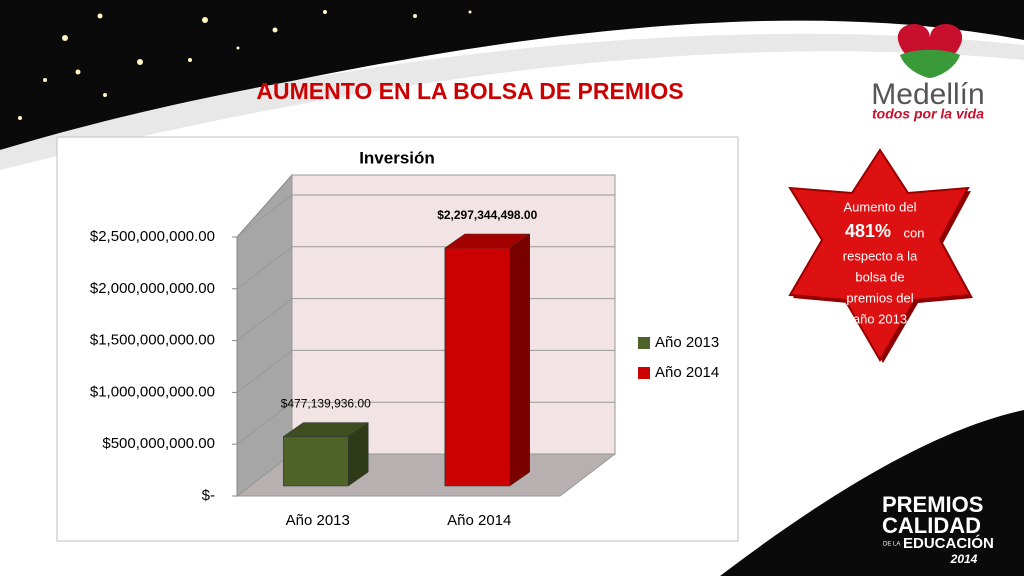  I want to click on badge: PREMIOS CALIDAD DE LA EDUCACIÓN 2014, so click(938, 529).